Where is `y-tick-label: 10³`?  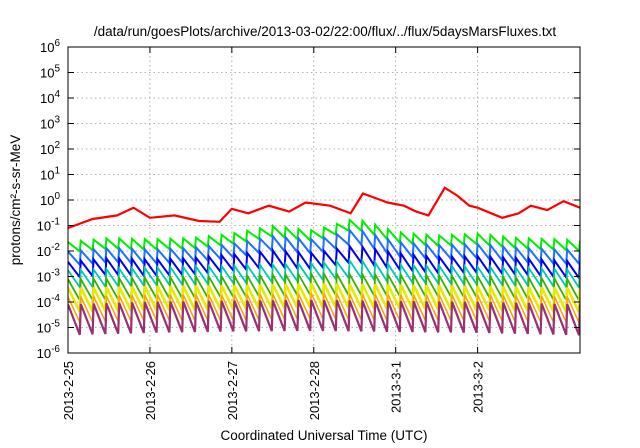 y-tick-label: 10³ is located at coordinates (50, 123).